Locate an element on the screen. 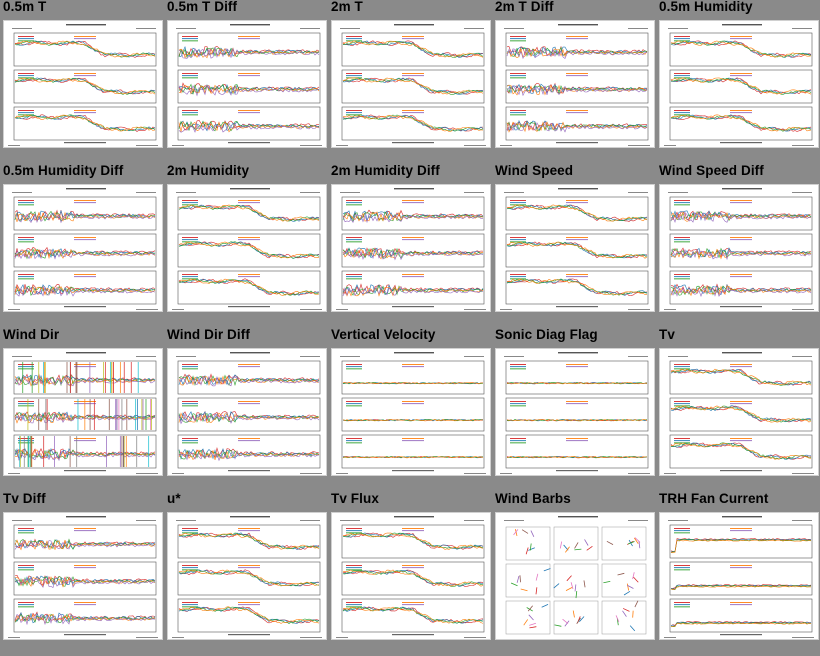 This screenshot has width=820, height=656. plot-thumbnail-wind-dir is located at coordinates (83, 412).